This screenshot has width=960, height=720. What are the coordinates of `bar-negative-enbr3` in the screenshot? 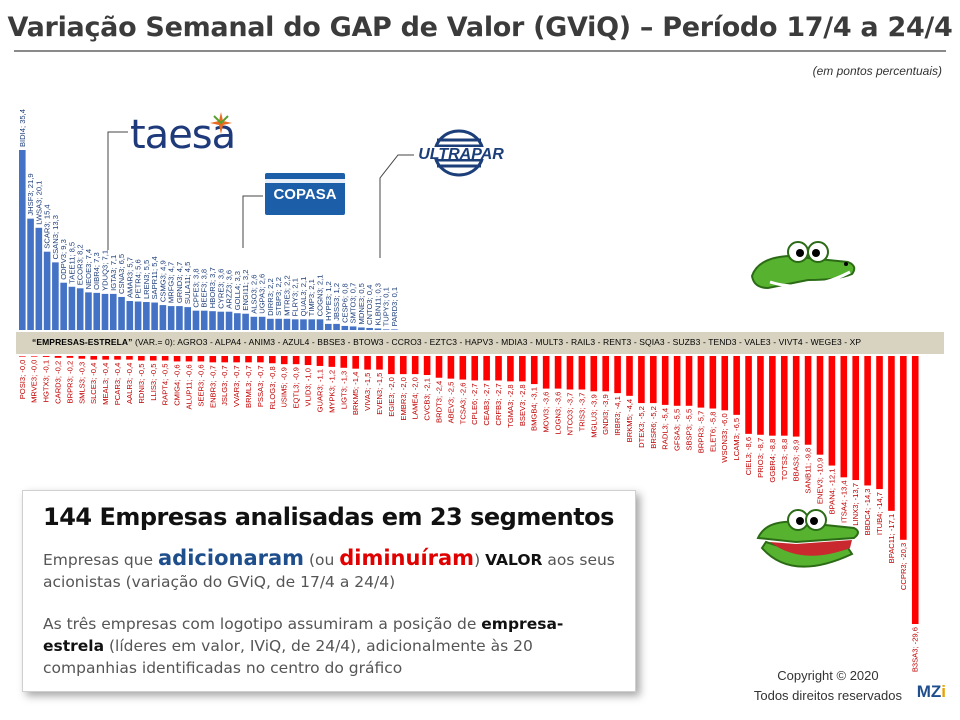 It's located at (213, 359).